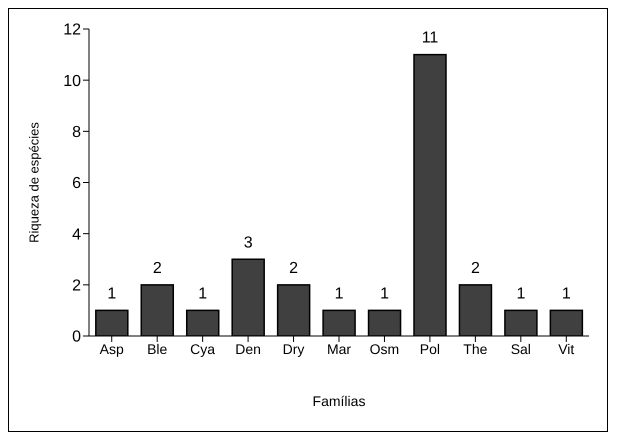 This screenshot has width=618, height=442. What do you see at coordinates (77, 286) in the screenshot?
I see `y-tick-label: 2` at bounding box center [77, 286].